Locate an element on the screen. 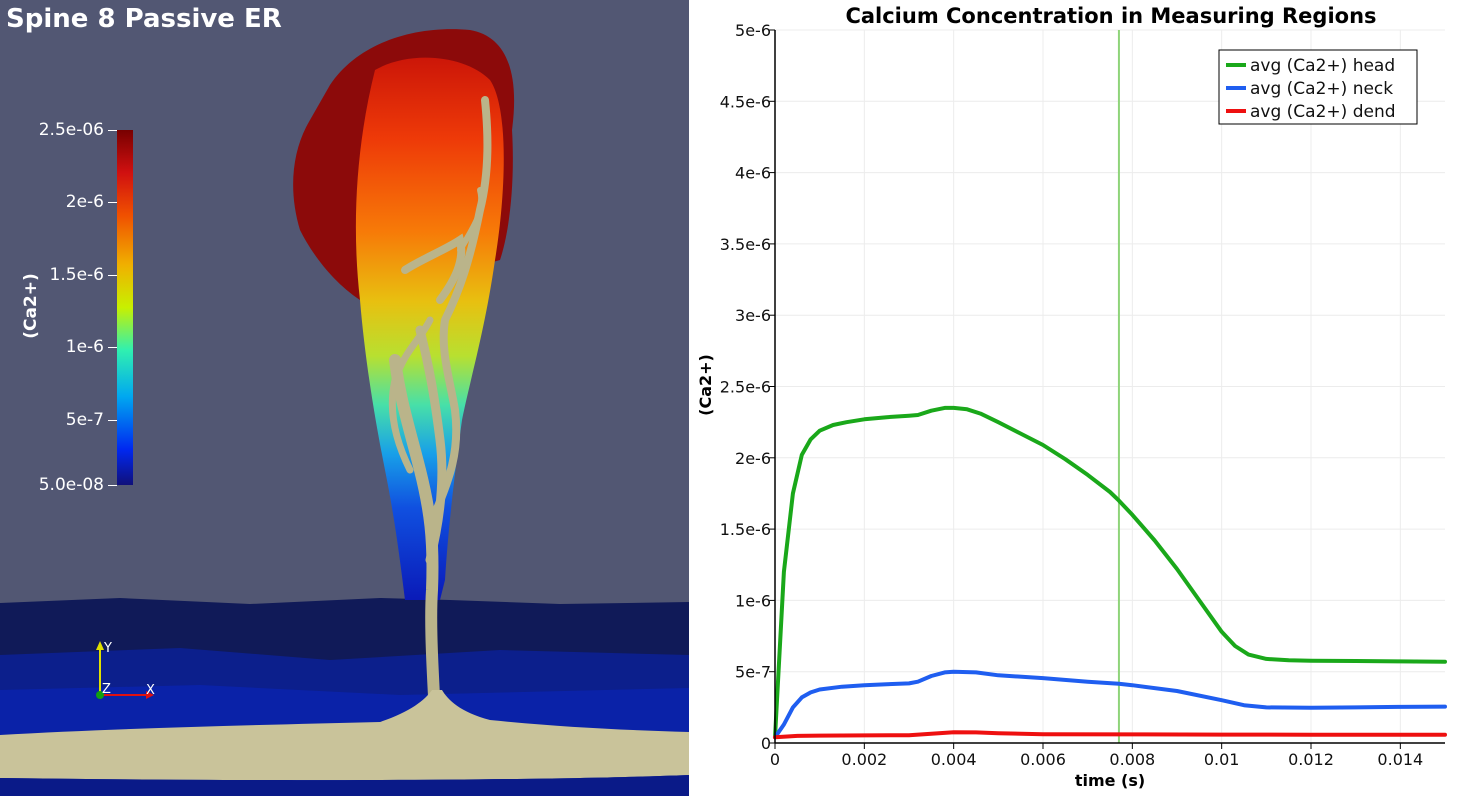 The width and height of the screenshot is (1465, 796). color-legend-tick-label: 5e-7 is located at coordinates (84, 419).